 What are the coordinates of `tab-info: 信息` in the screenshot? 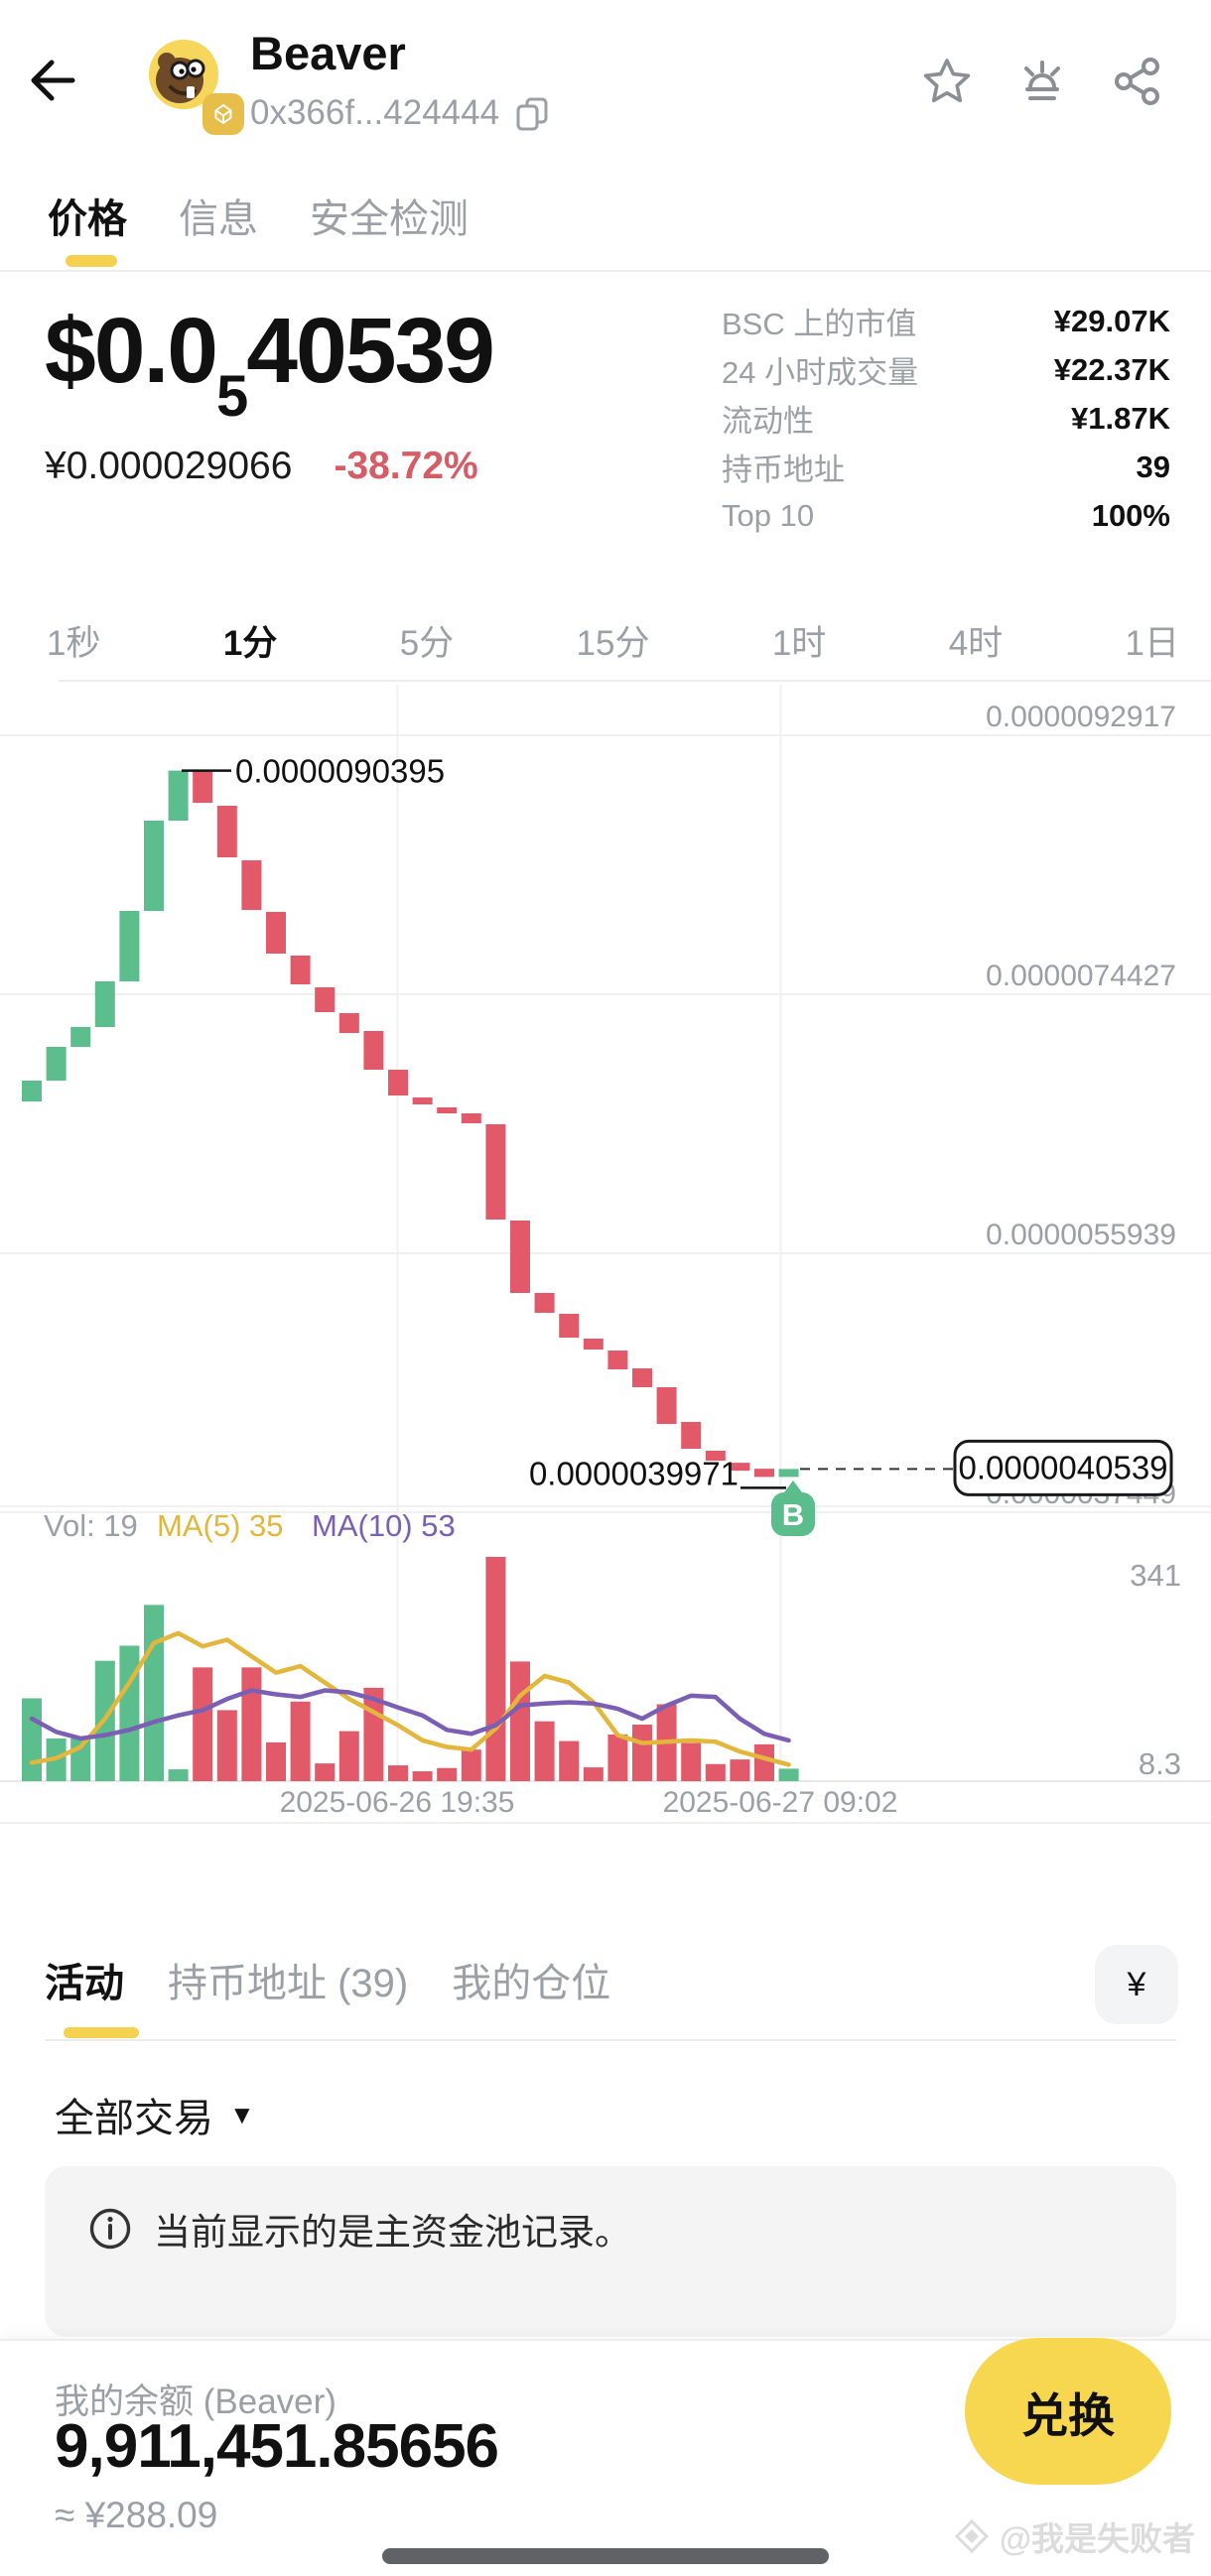 It's located at (218, 219).